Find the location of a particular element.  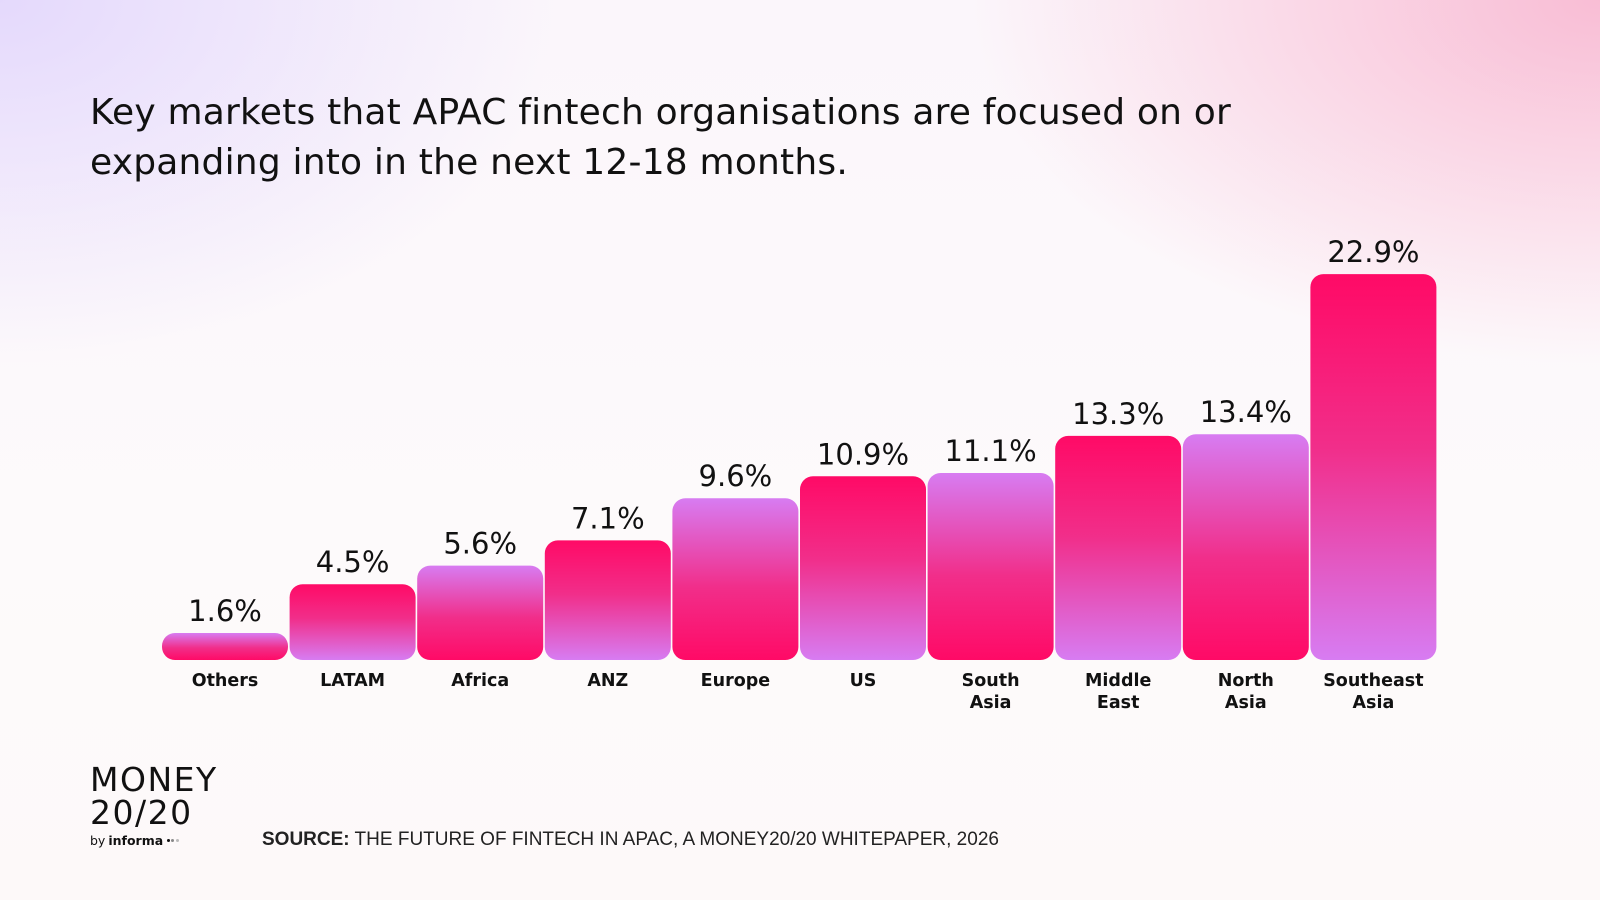

category-label: South Asia is located at coordinates (991, 692).